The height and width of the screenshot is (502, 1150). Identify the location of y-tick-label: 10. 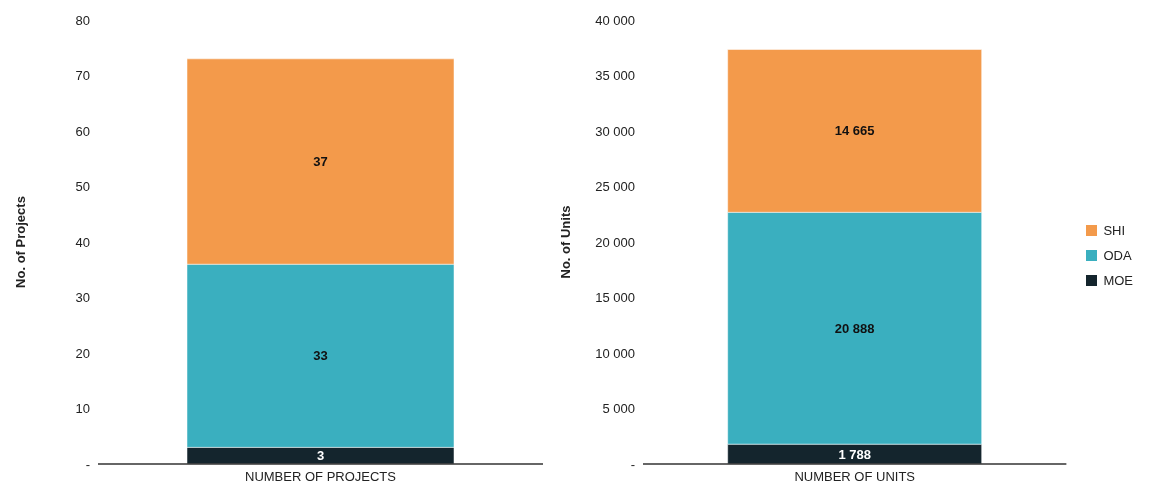
(82, 409).